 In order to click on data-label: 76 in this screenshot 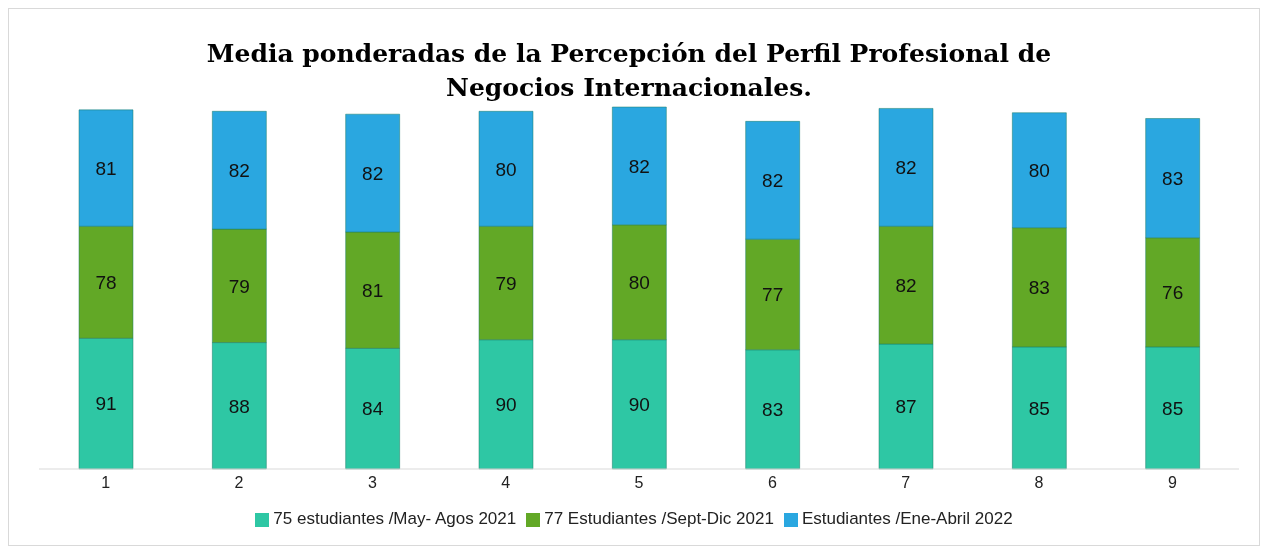, I will do `click(1173, 293)`.